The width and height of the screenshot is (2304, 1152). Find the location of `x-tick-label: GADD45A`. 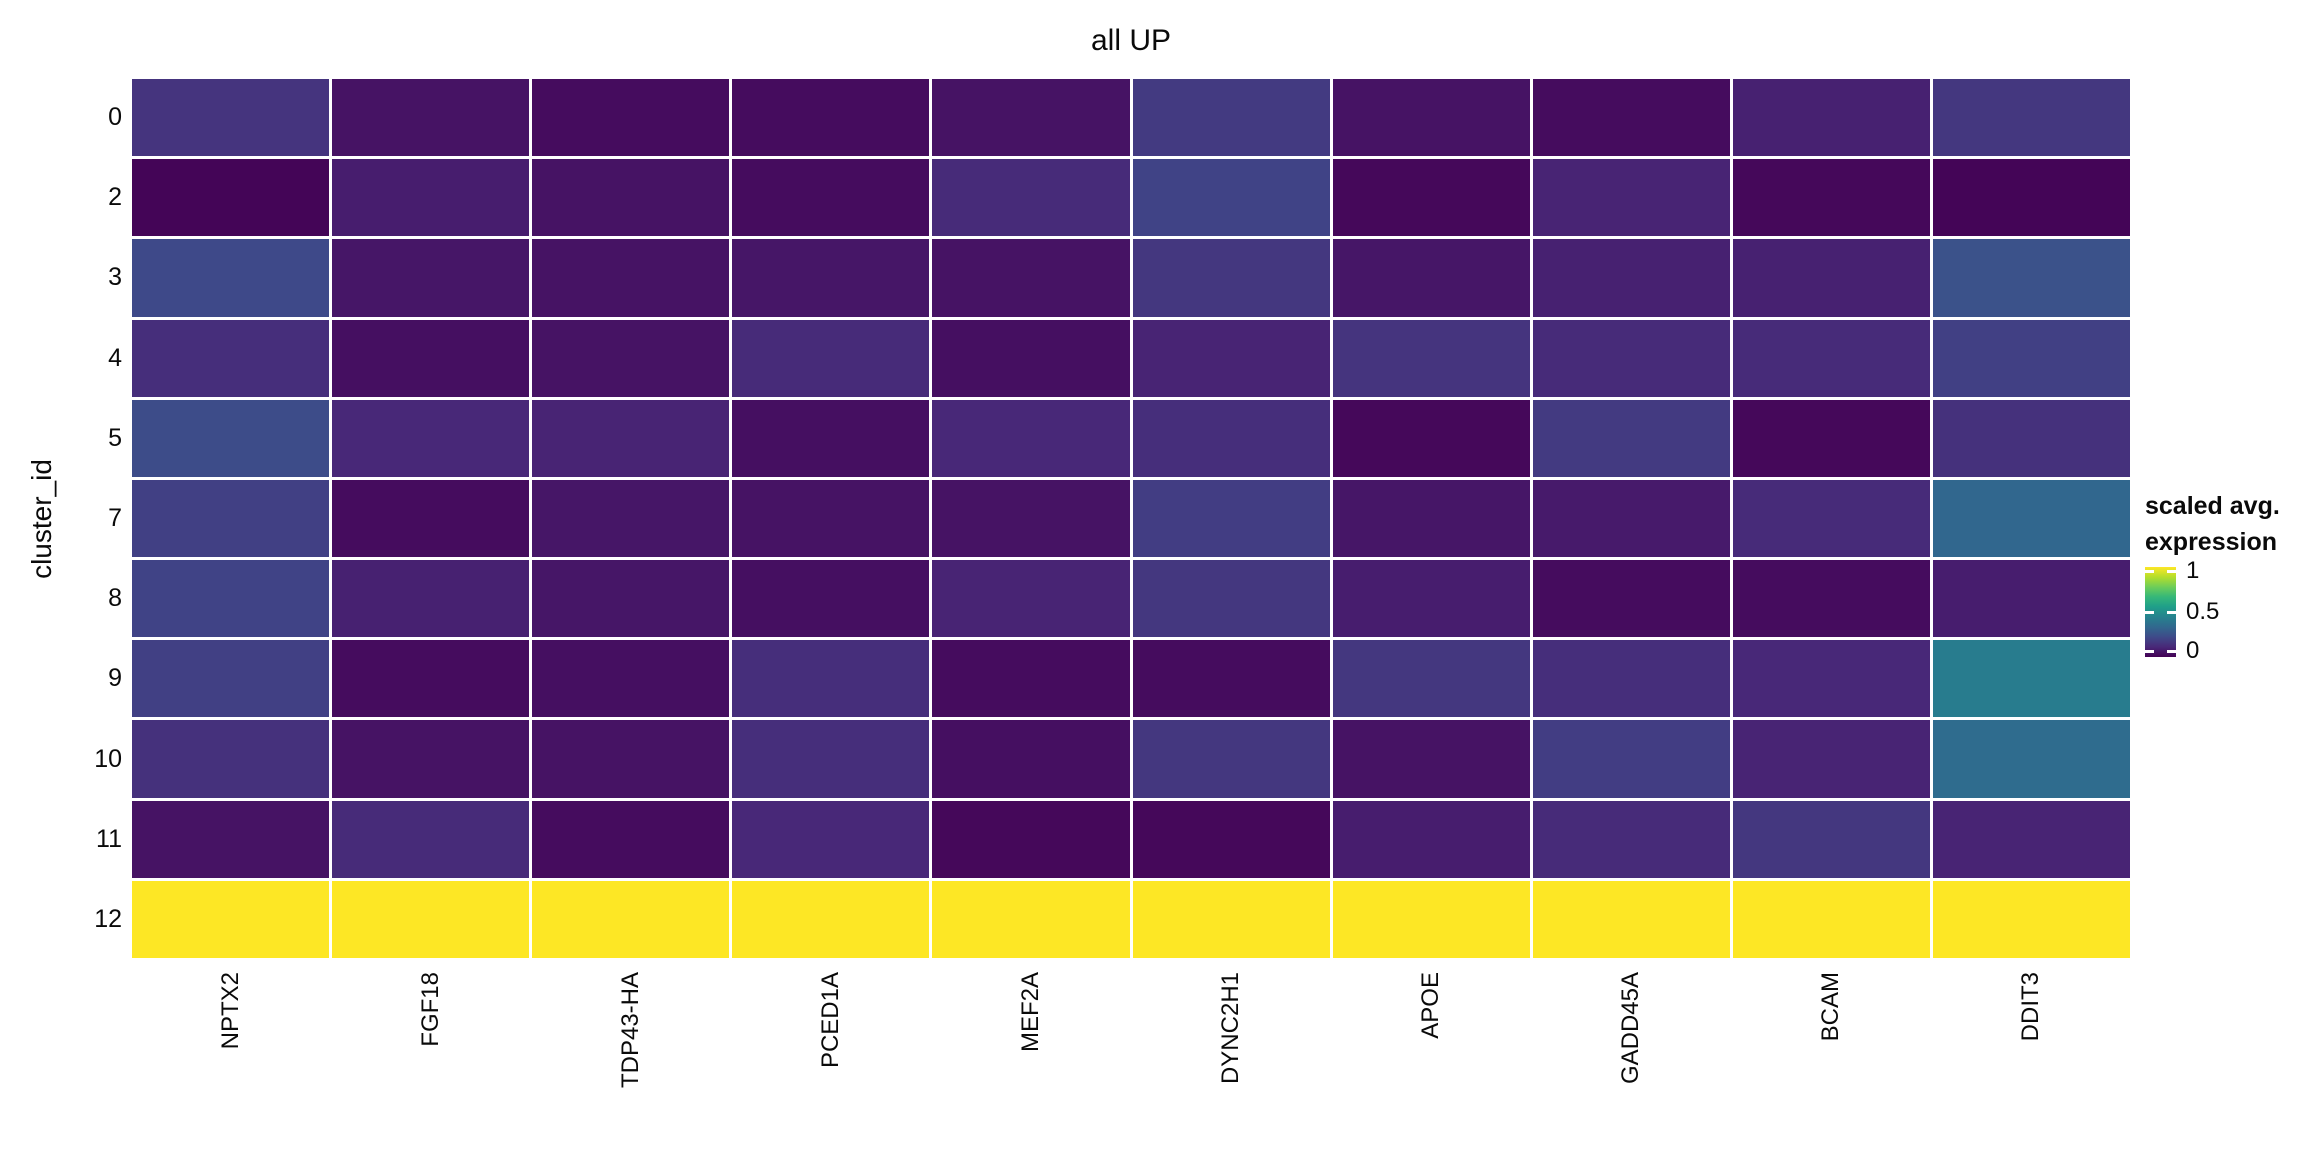

x-tick-label: GADD45A is located at coordinates (1631, 1028).